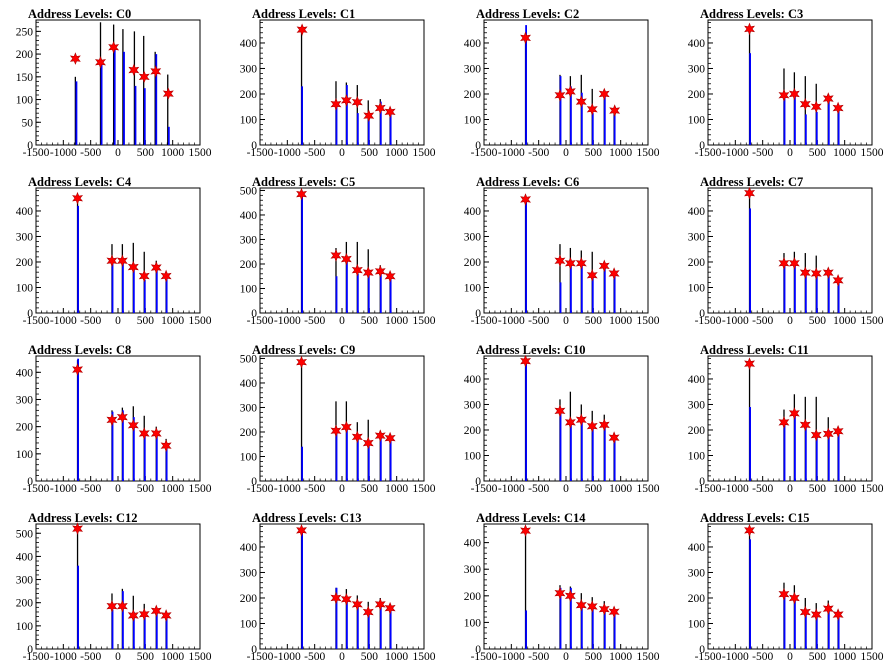 The image size is (896, 672). Describe the element at coordinates (249, 359) in the screenshot. I see `y-tick-label: 500` at that location.